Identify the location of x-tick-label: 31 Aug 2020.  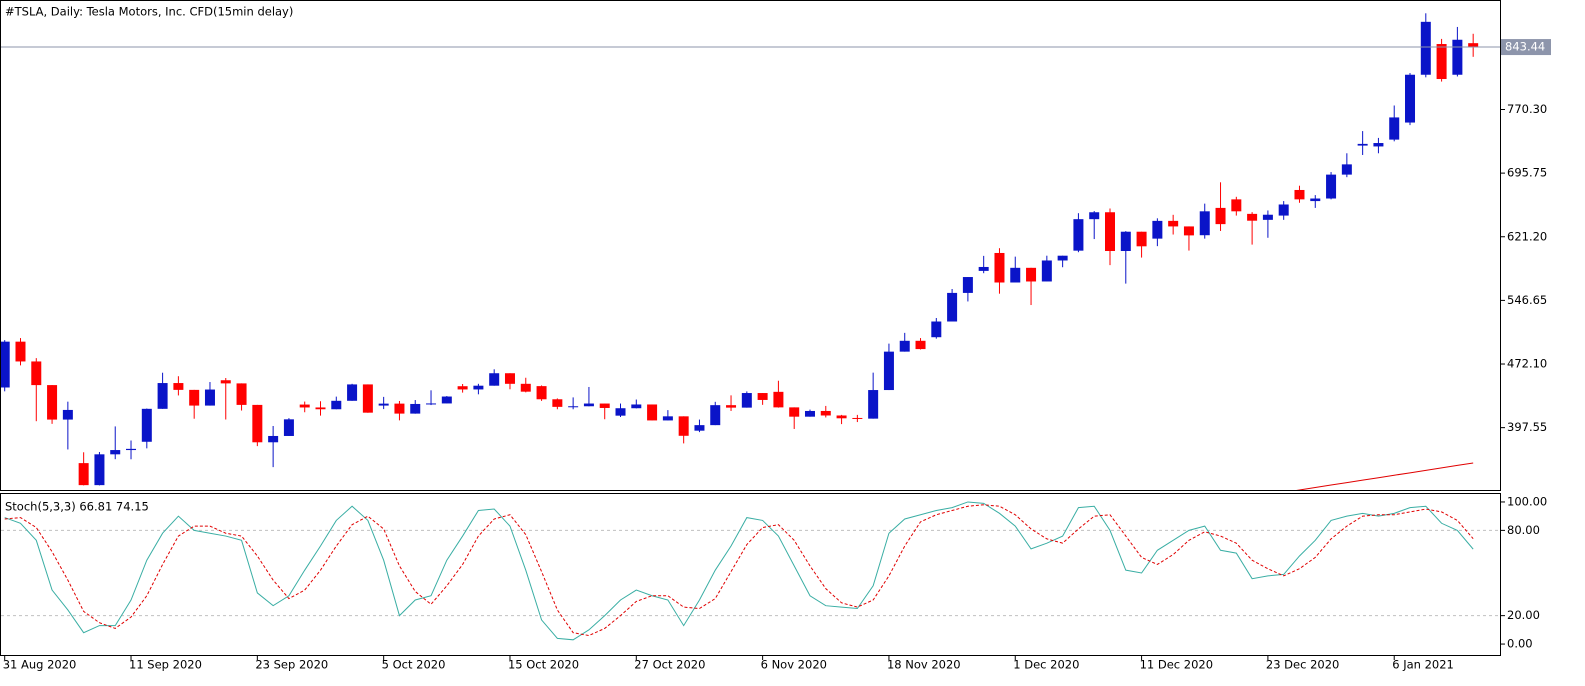
(40, 665).